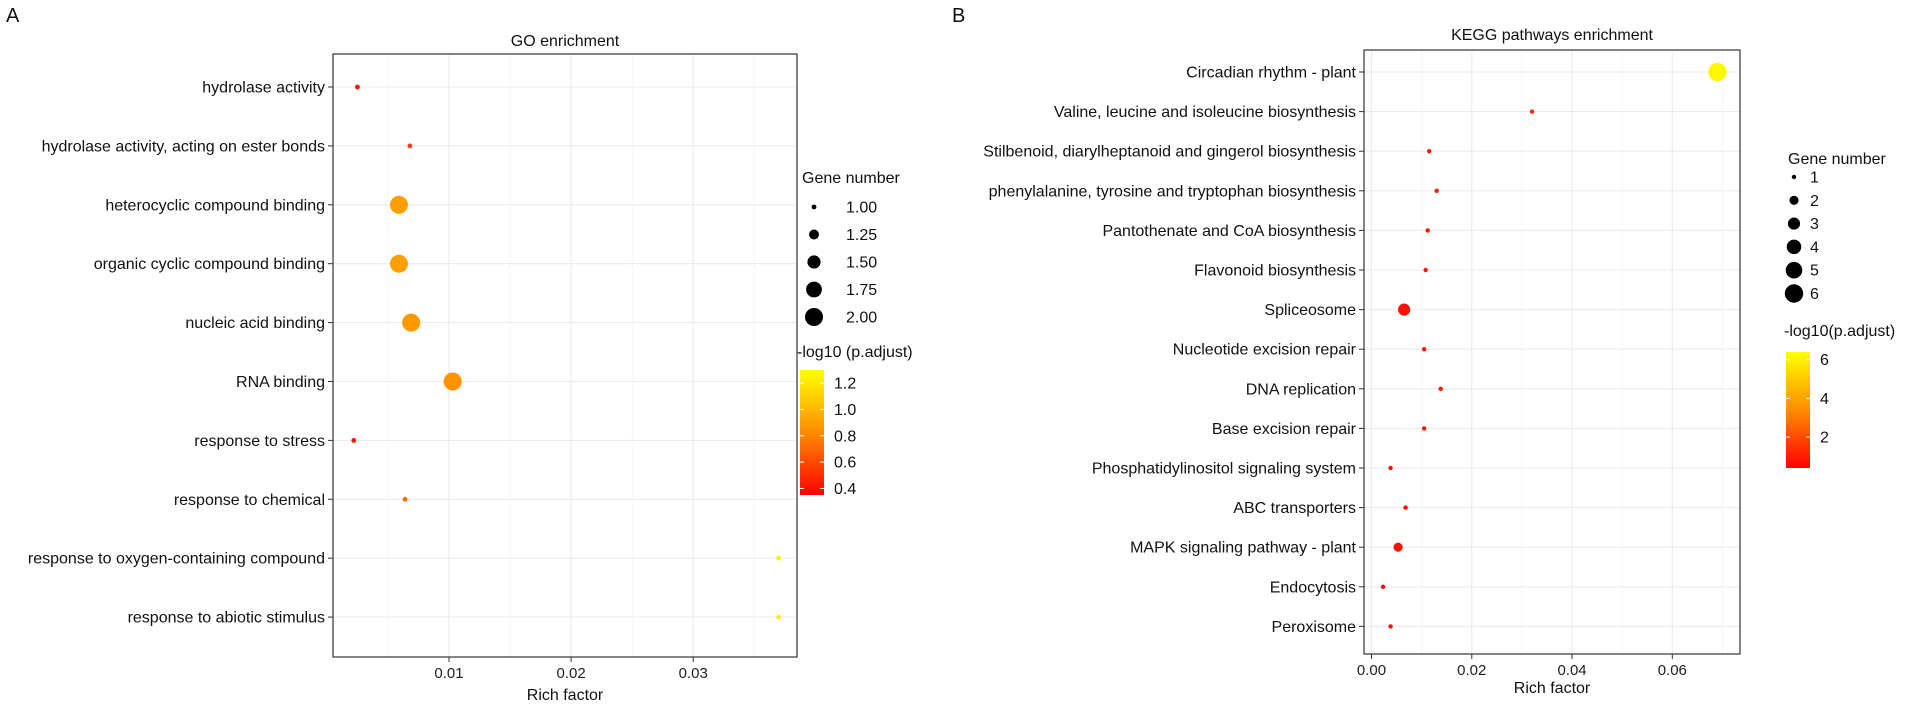  Describe the element at coordinates (1265, 350) in the screenshot. I see `category-label: Nucleotide excision repair` at that location.